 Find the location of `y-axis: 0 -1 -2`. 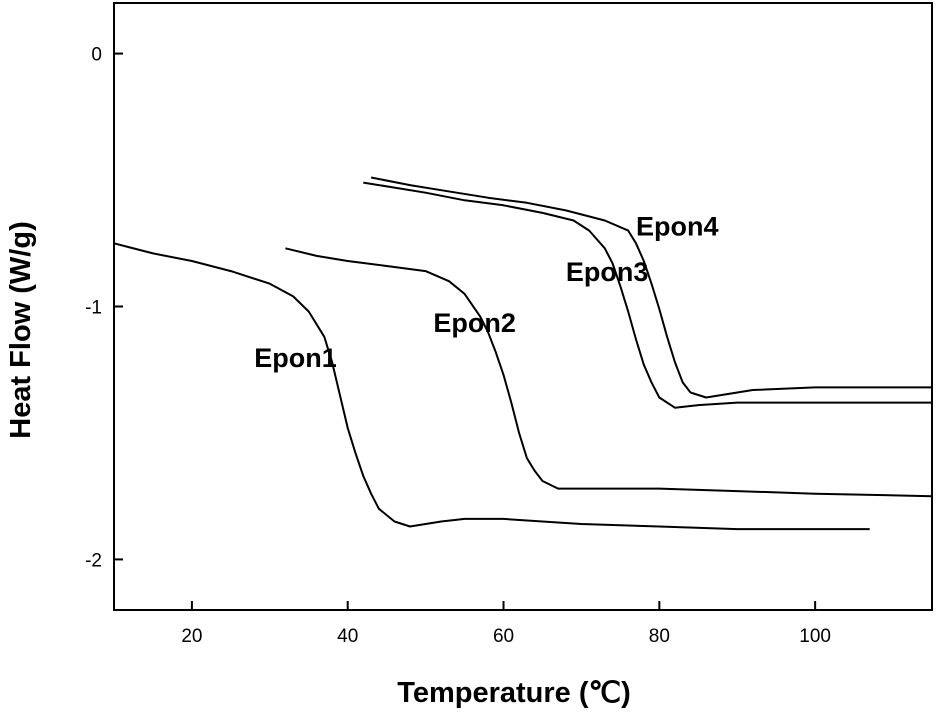

y-axis: 0 -1 -2 is located at coordinates (104, 308).